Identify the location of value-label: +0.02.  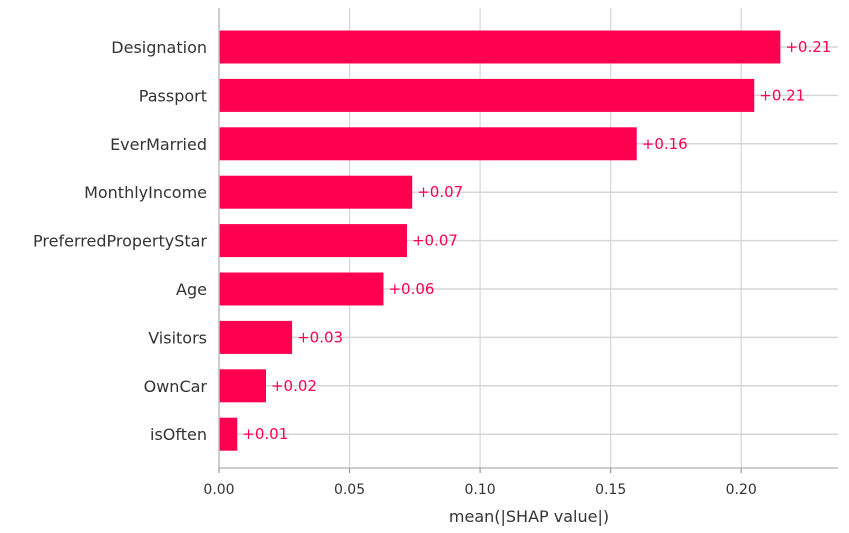
(294, 386).